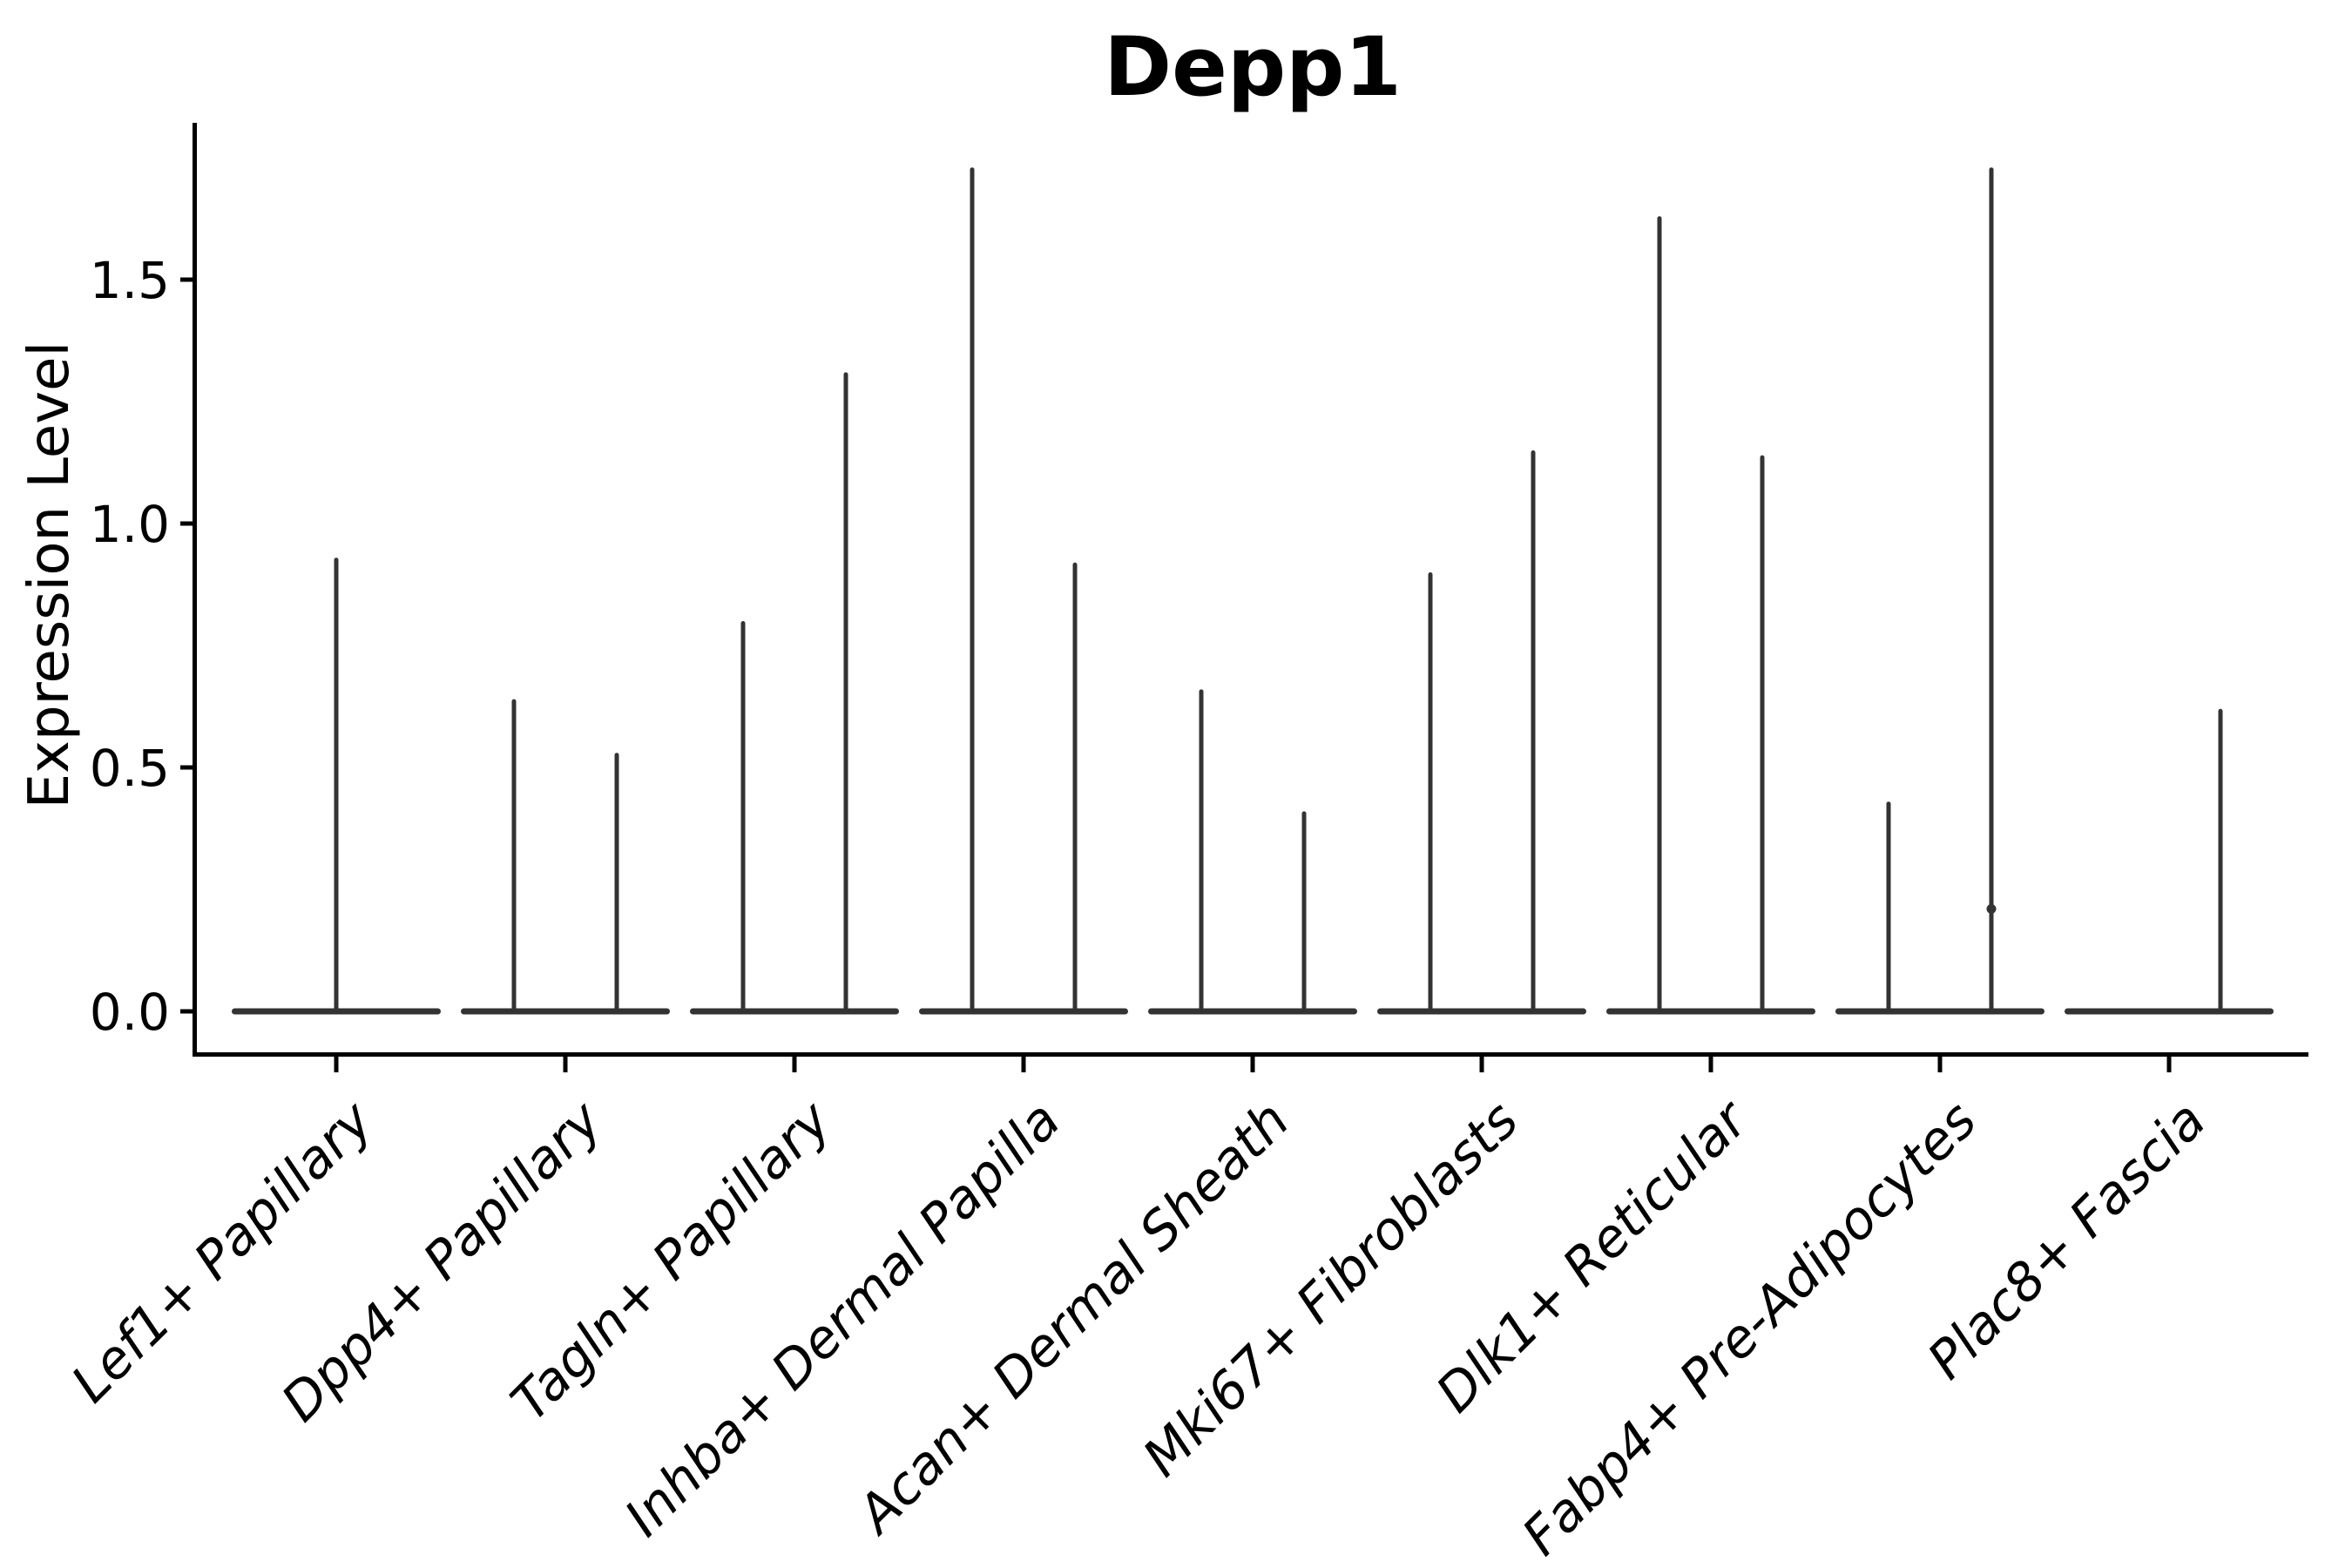 The height and width of the screenshot is (1568, 2352). What do you see at coordinates (195, 590) in the screenshot?
I see `y-axis-spine` at bounding box center [195, 590].